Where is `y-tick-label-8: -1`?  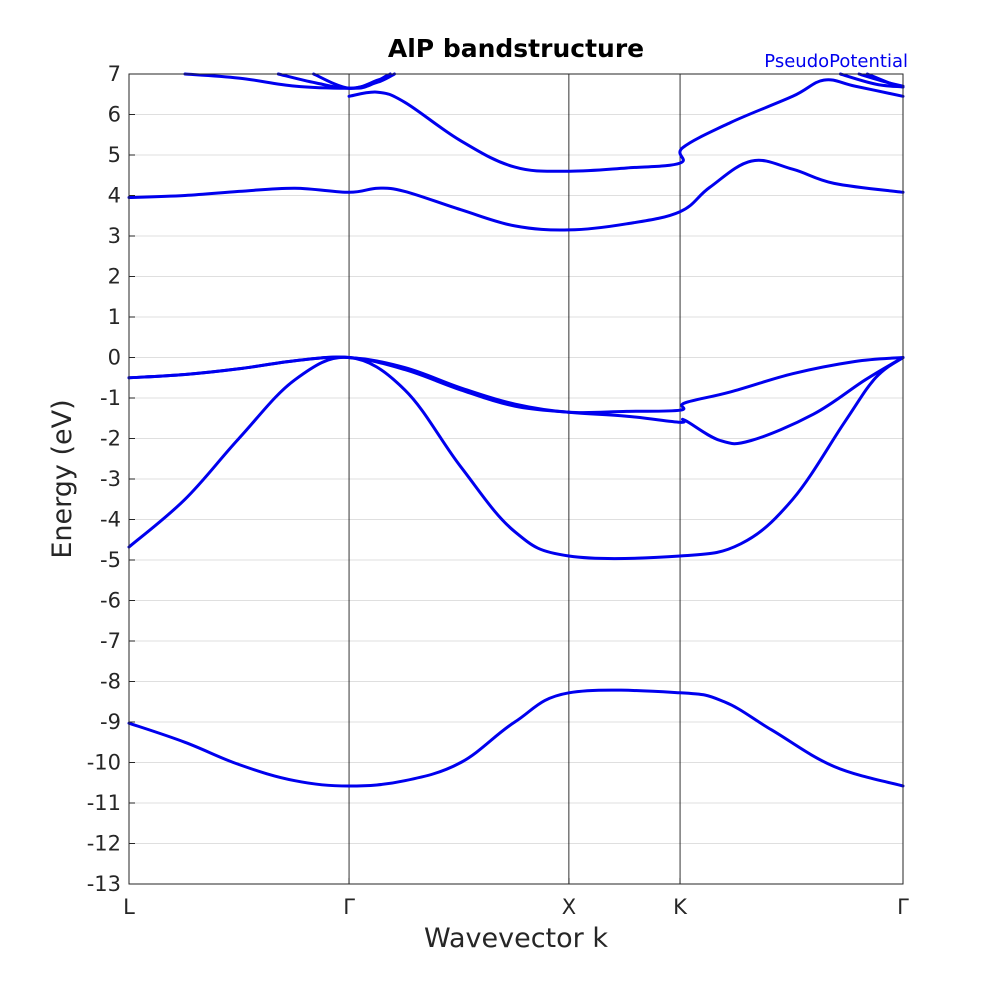
y-tick-label-8: -1 is located at coordinates (110, 398).